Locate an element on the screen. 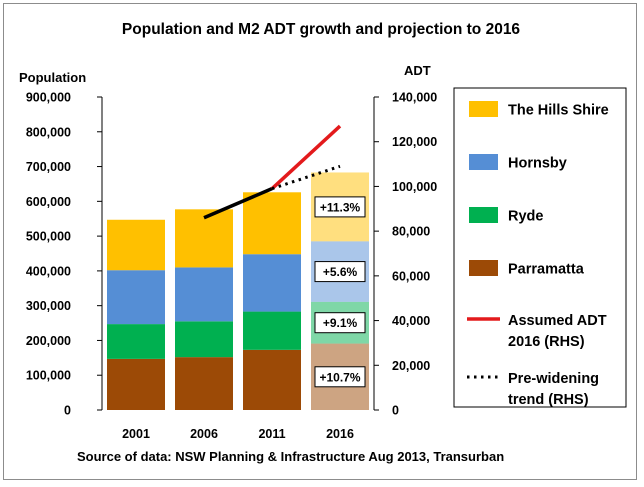 This screenshot has height=487, width=644. y-axis-left-tick-label: 200,000 is located at coordinates (48, 341).